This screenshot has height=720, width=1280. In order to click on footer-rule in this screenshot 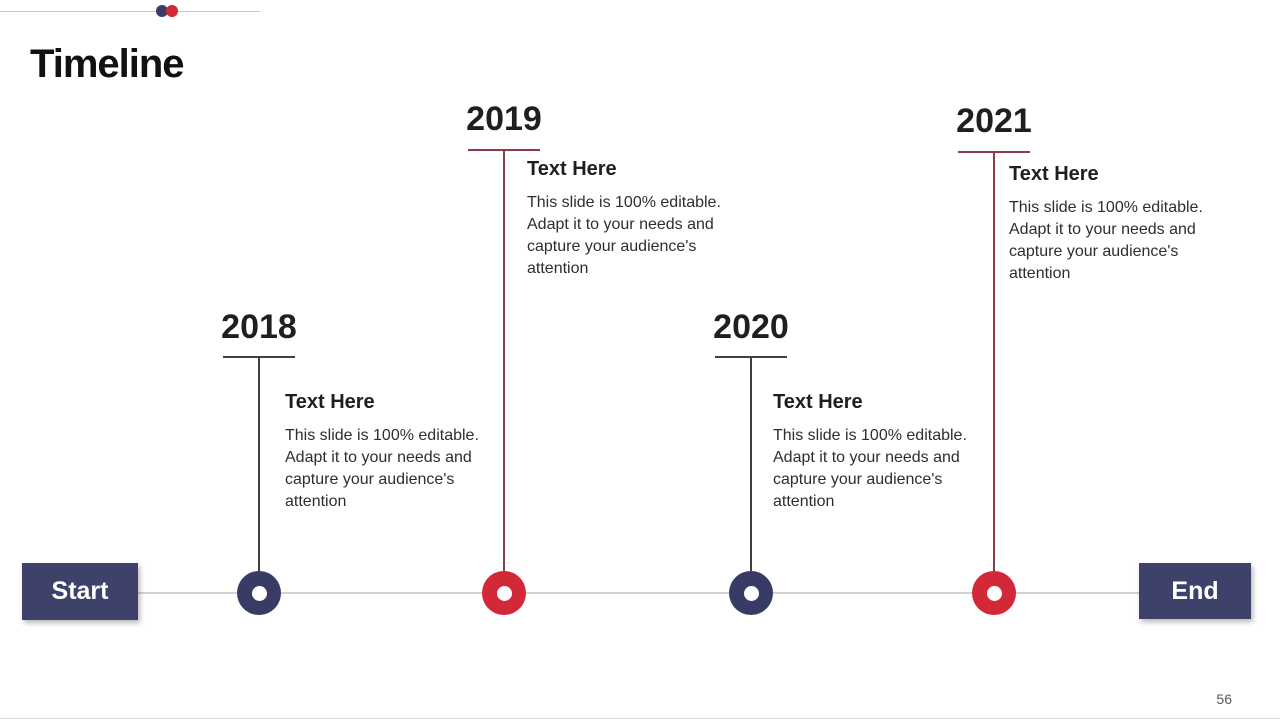, I will do `click(640, 718)`.